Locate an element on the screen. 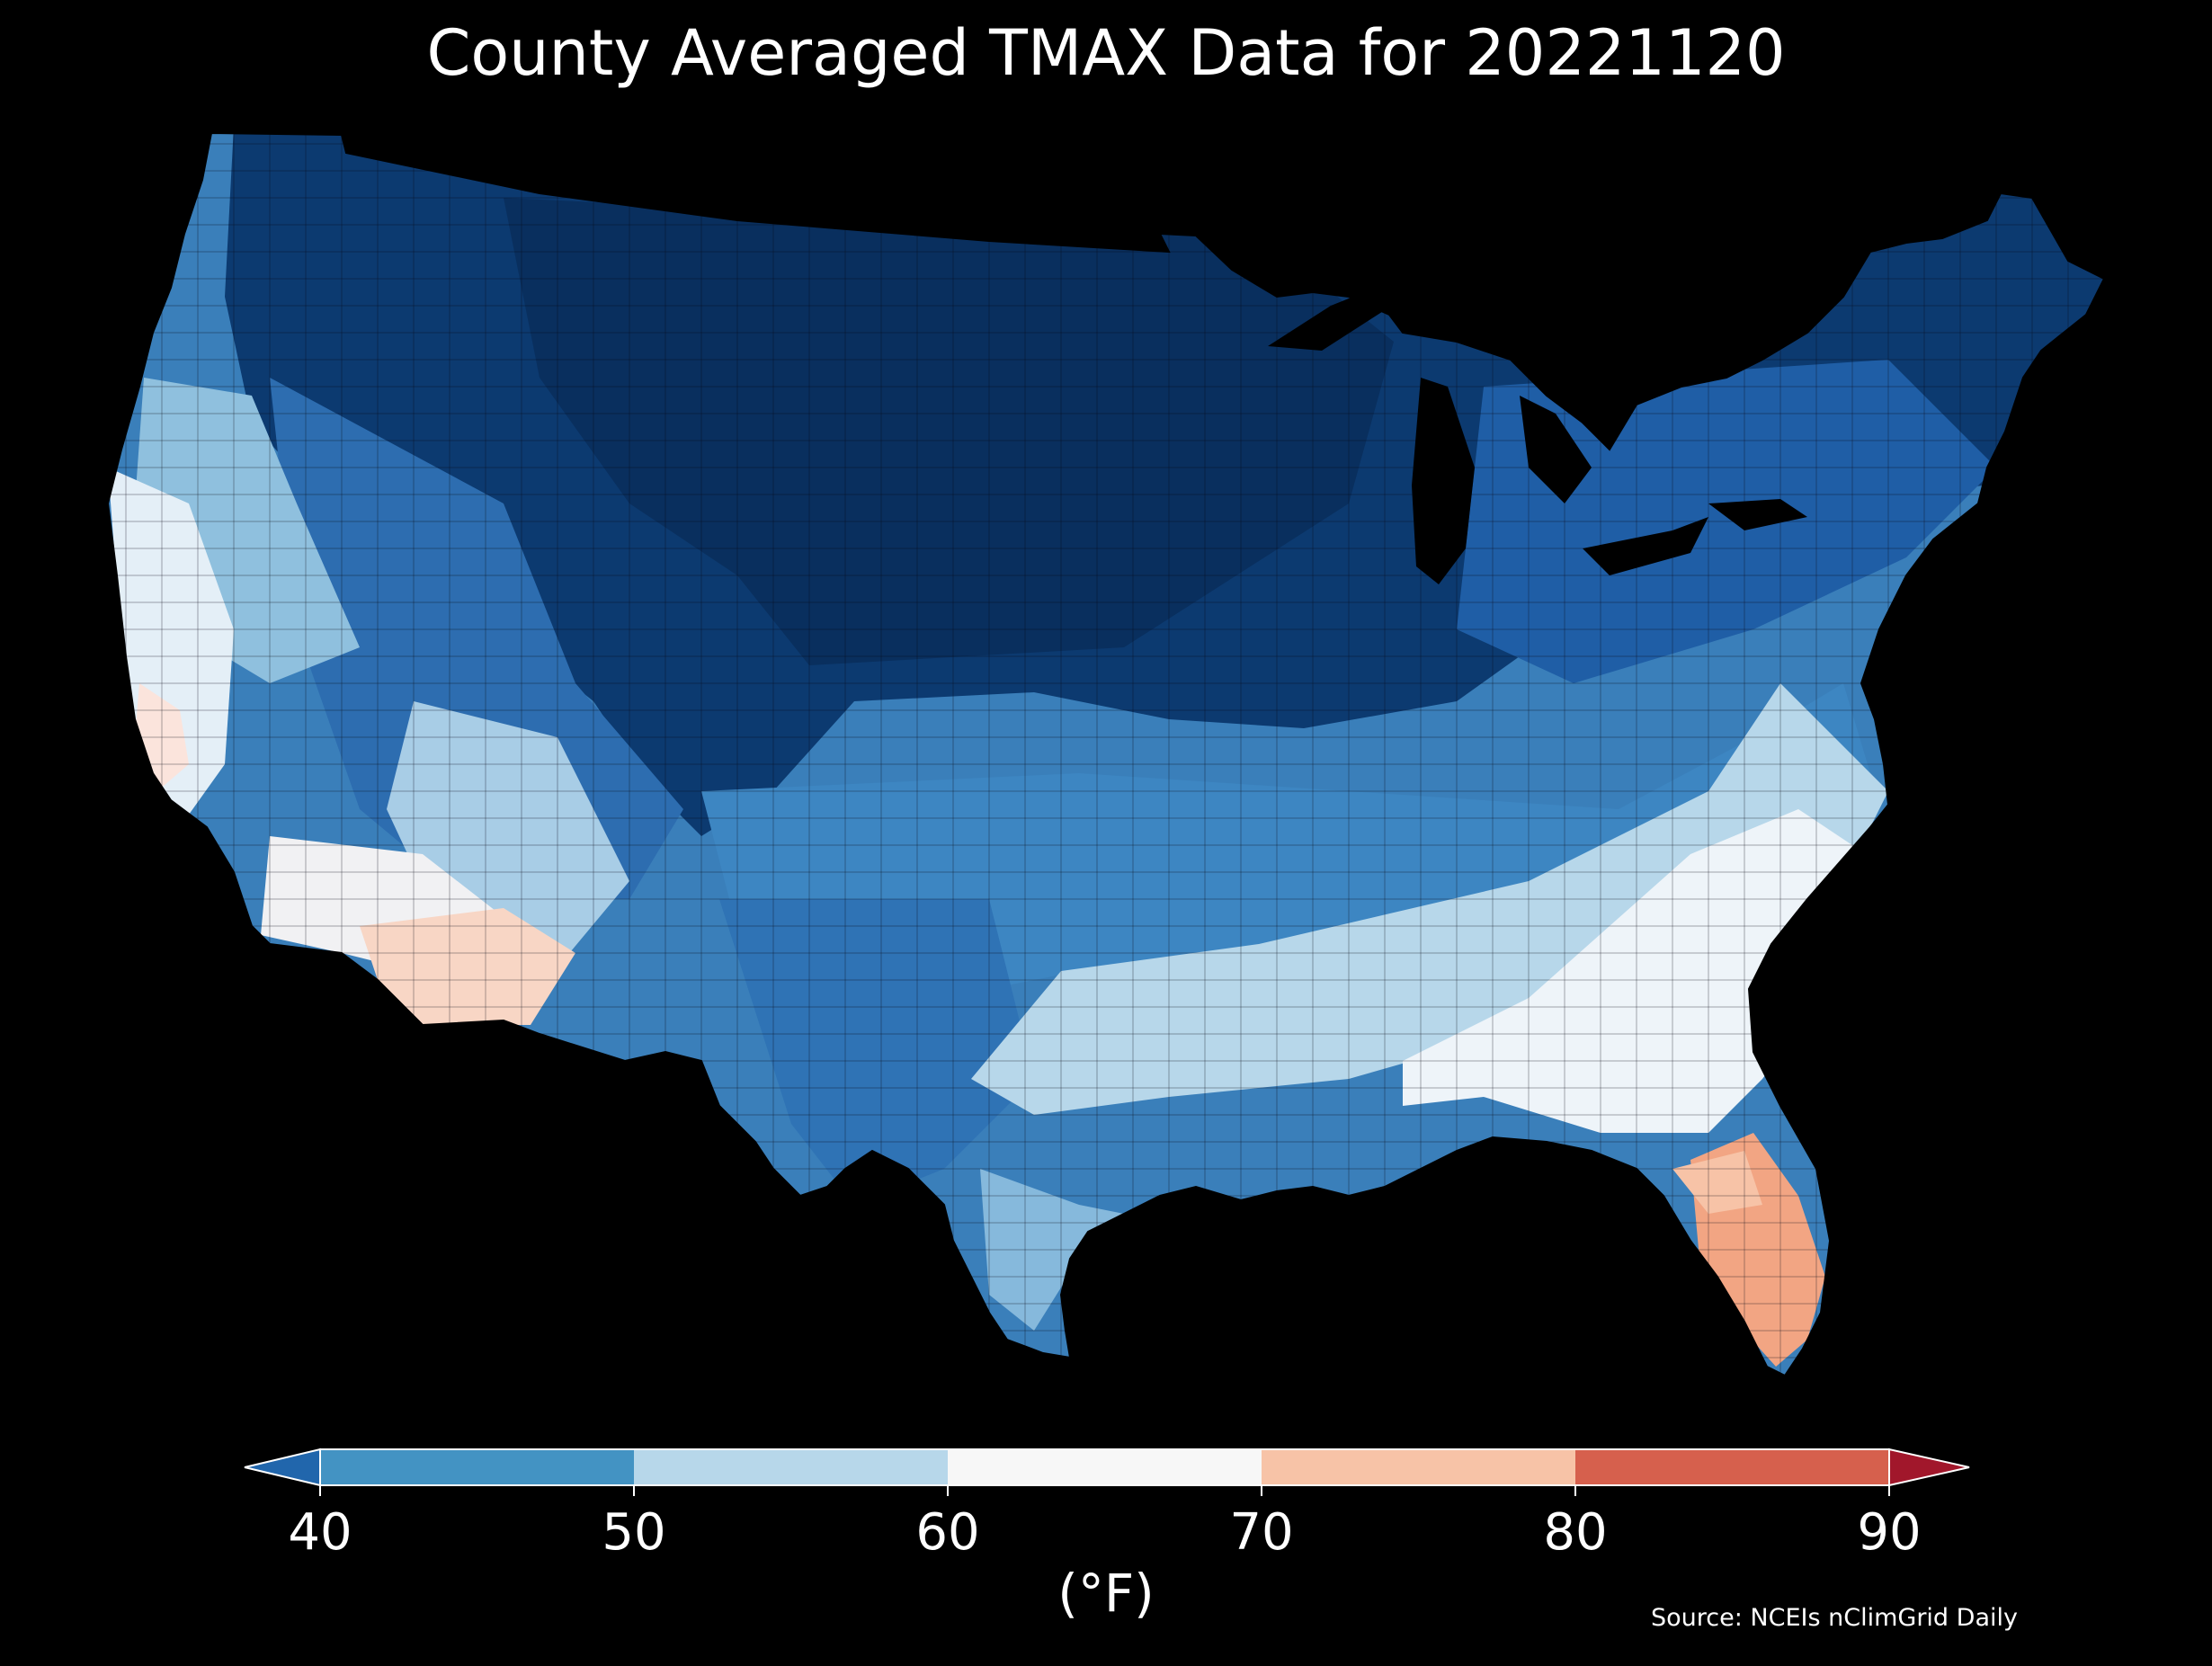 The height and width of the screenshot is (1666, 2212). source-note: Source: NCEIs nClimGrid Daily is located at coordinates (1834, 1618).